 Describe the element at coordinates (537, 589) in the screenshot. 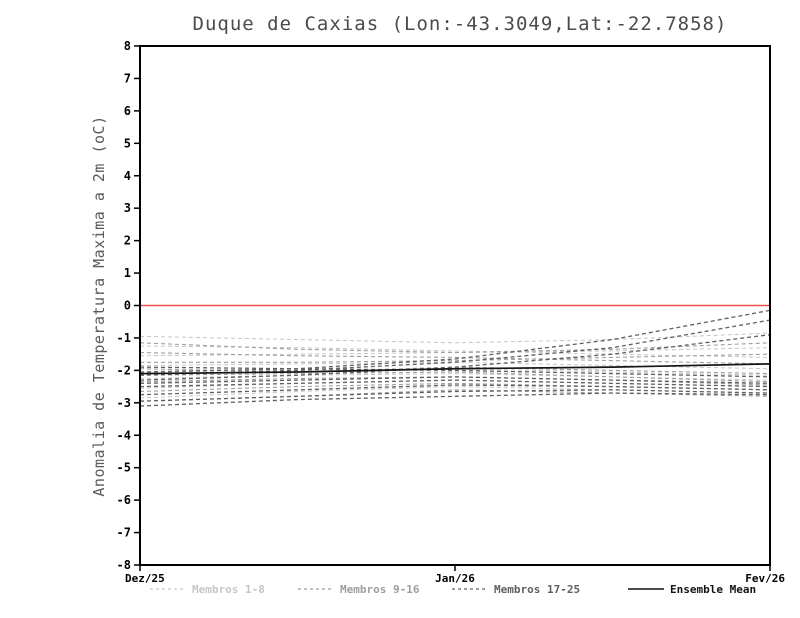

I see `legend-label: Membros 17-25` at that location.